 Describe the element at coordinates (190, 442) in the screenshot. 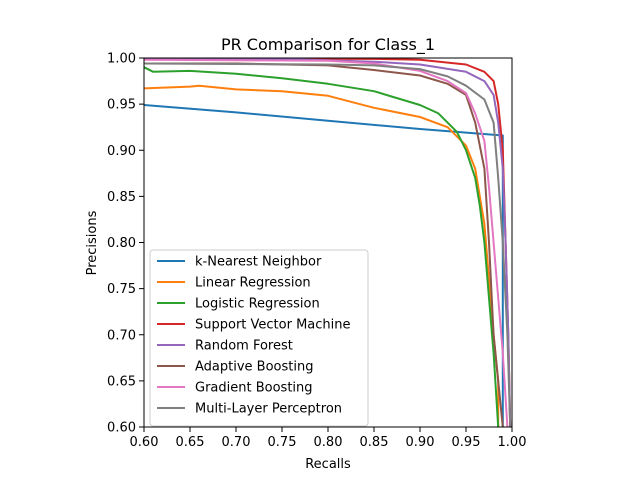

I see `x-tick-label: 0.65` at that location.